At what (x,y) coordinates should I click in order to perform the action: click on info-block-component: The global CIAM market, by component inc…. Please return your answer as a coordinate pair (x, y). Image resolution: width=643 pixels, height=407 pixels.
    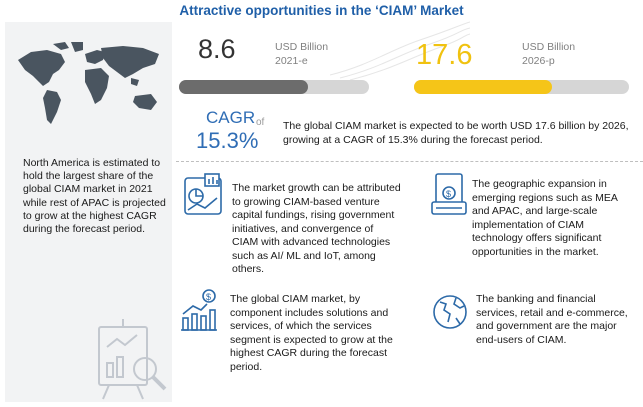
    Looking at the image, I should click on (311, 333).